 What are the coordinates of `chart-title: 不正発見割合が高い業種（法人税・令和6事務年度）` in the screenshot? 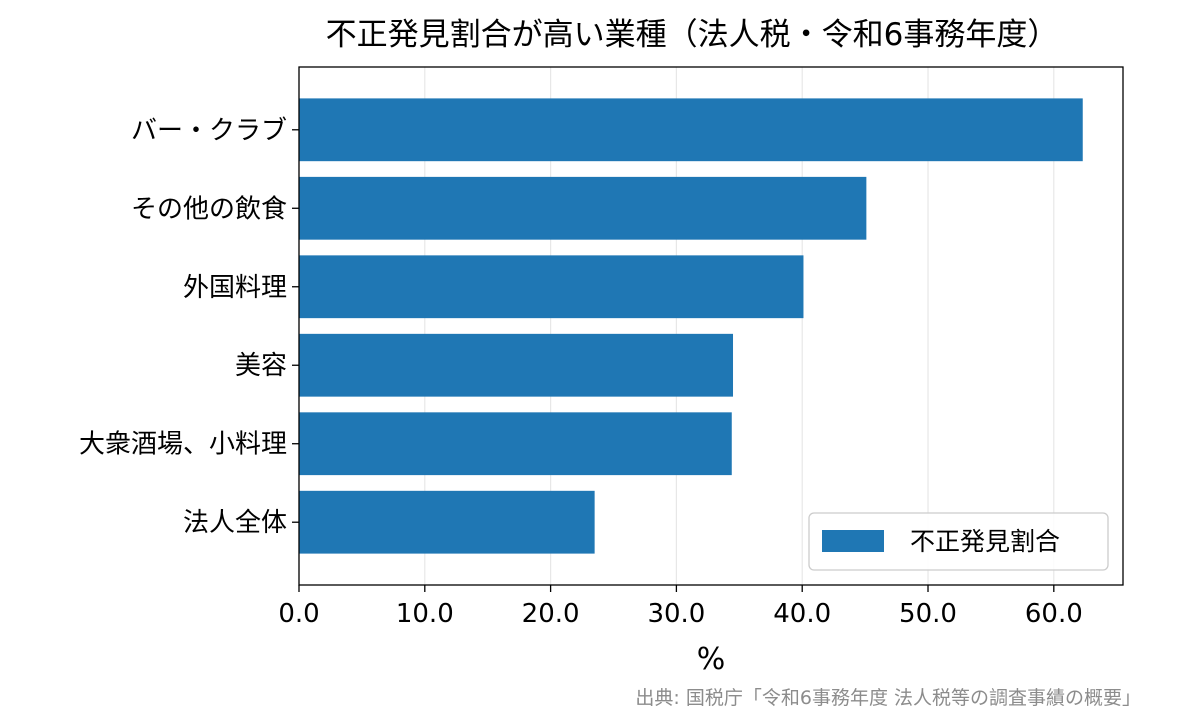 It's located at (692, 35).